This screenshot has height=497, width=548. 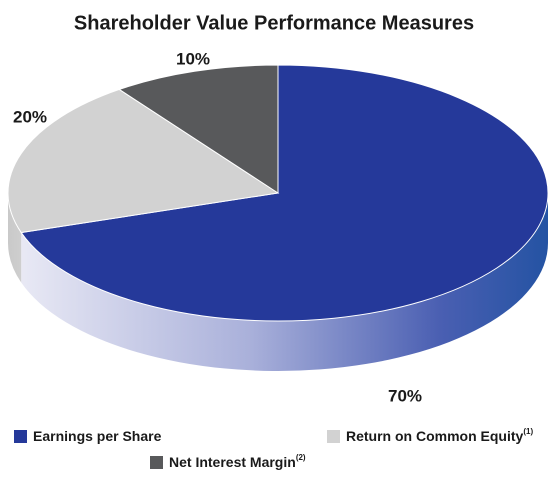 I want to click on legend-footnote: (2), so click(x=301, y=457).